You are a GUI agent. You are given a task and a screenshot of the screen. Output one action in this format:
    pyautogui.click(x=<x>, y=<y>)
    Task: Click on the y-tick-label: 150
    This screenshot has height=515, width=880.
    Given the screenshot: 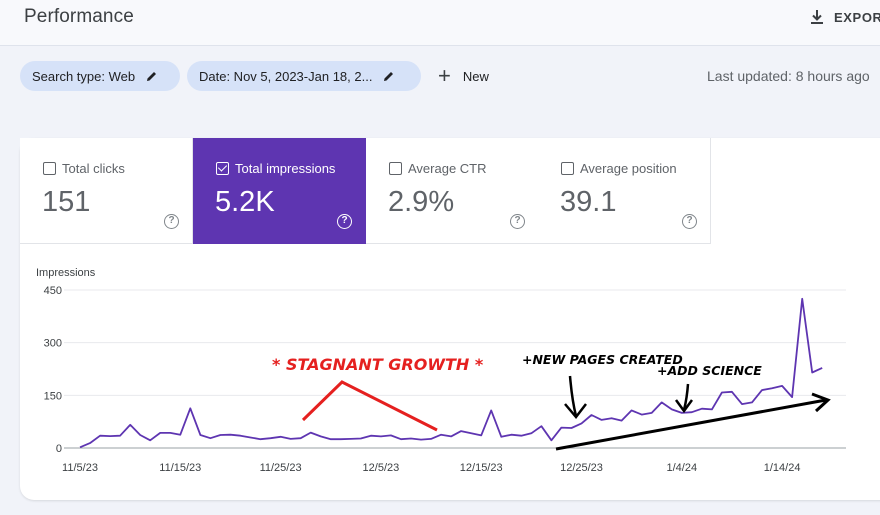 What is the action you would take?
    pyautogui.click(x=53, y=396)
    